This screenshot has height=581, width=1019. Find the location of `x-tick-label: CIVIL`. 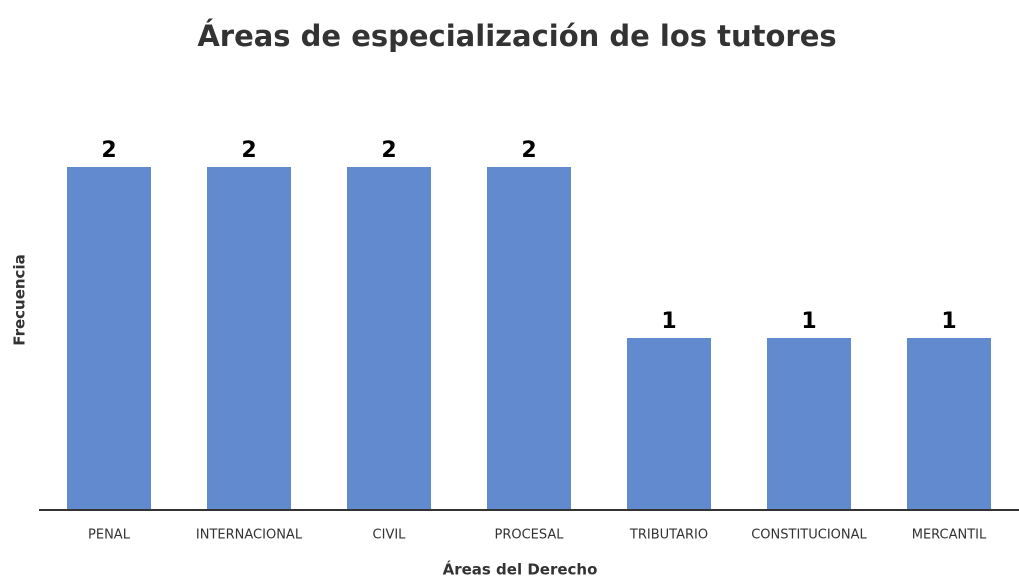

x-tick-label: CIVIL is located at coordinates (390, 535).